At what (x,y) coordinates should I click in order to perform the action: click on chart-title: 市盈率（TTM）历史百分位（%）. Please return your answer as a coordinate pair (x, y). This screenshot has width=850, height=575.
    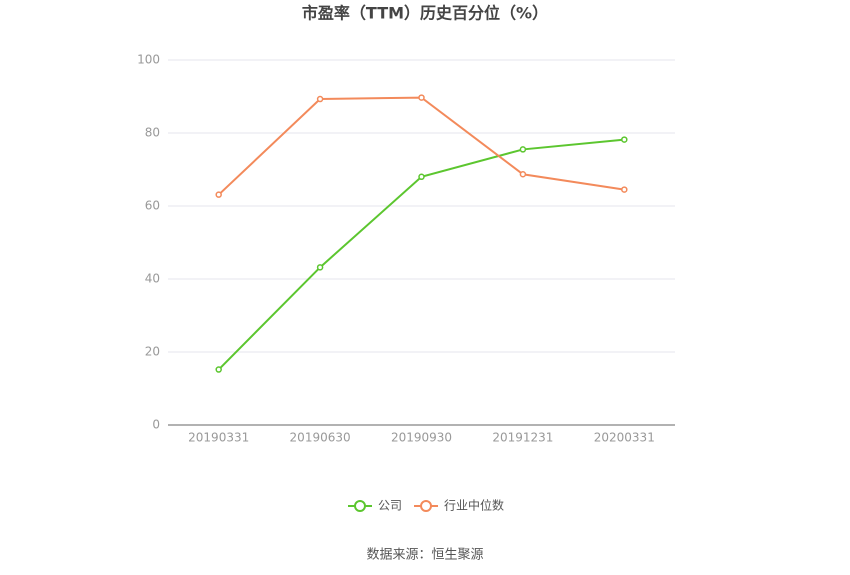
    Looking at the image, I should click on (425, 13).